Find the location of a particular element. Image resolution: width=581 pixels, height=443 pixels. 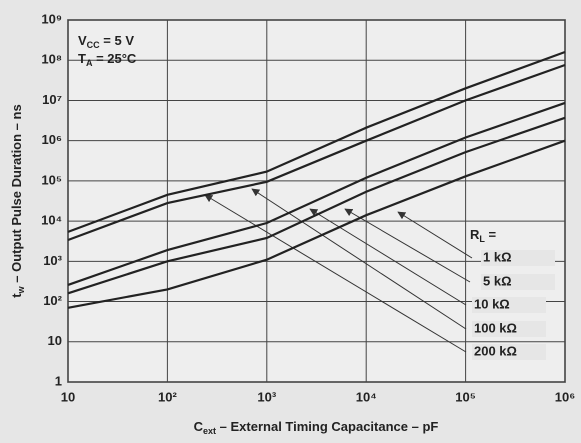

legend-title: RL = is located at coordinates (483, 235).